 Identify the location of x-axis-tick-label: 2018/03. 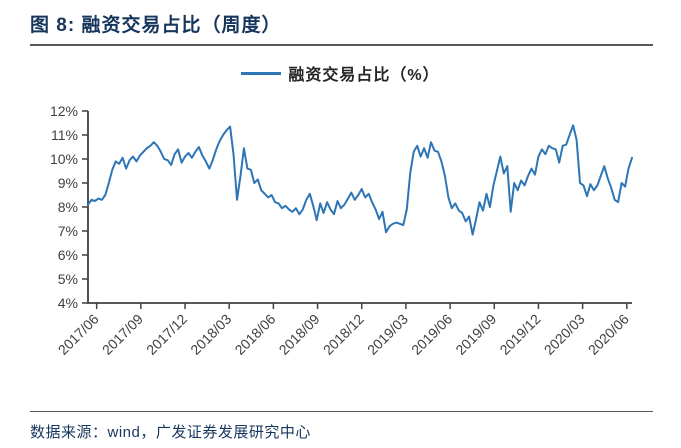
(210, 334).